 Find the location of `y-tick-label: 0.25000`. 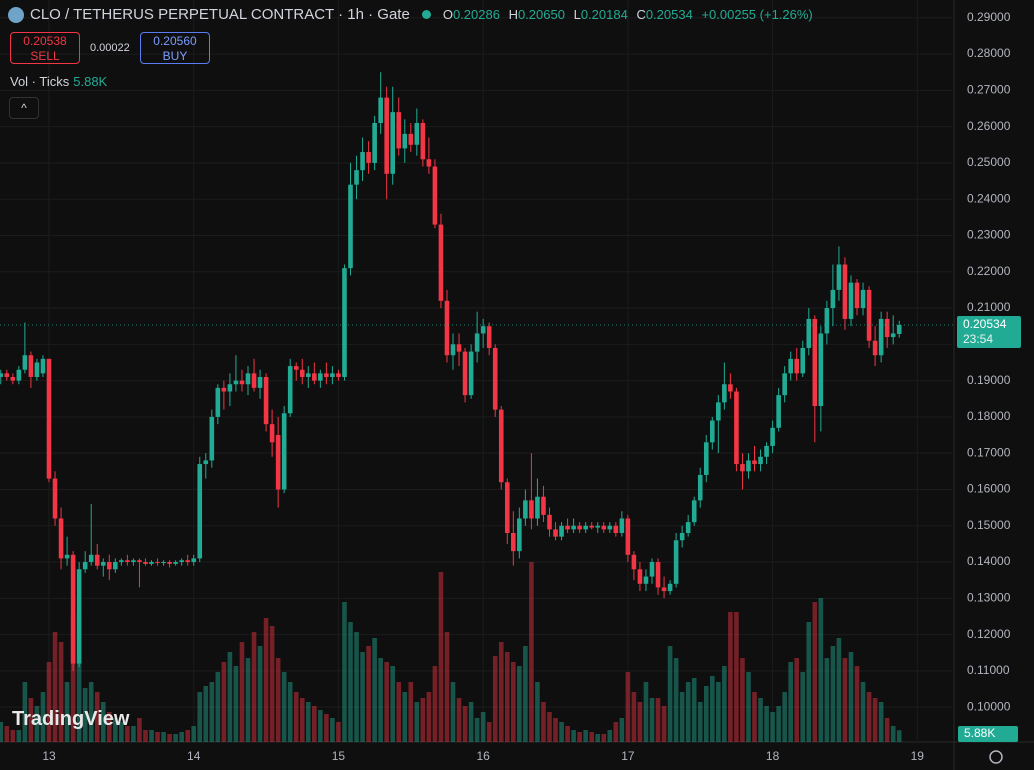

y-tick-label: 0.25000 is located at coordinates (989, 162).